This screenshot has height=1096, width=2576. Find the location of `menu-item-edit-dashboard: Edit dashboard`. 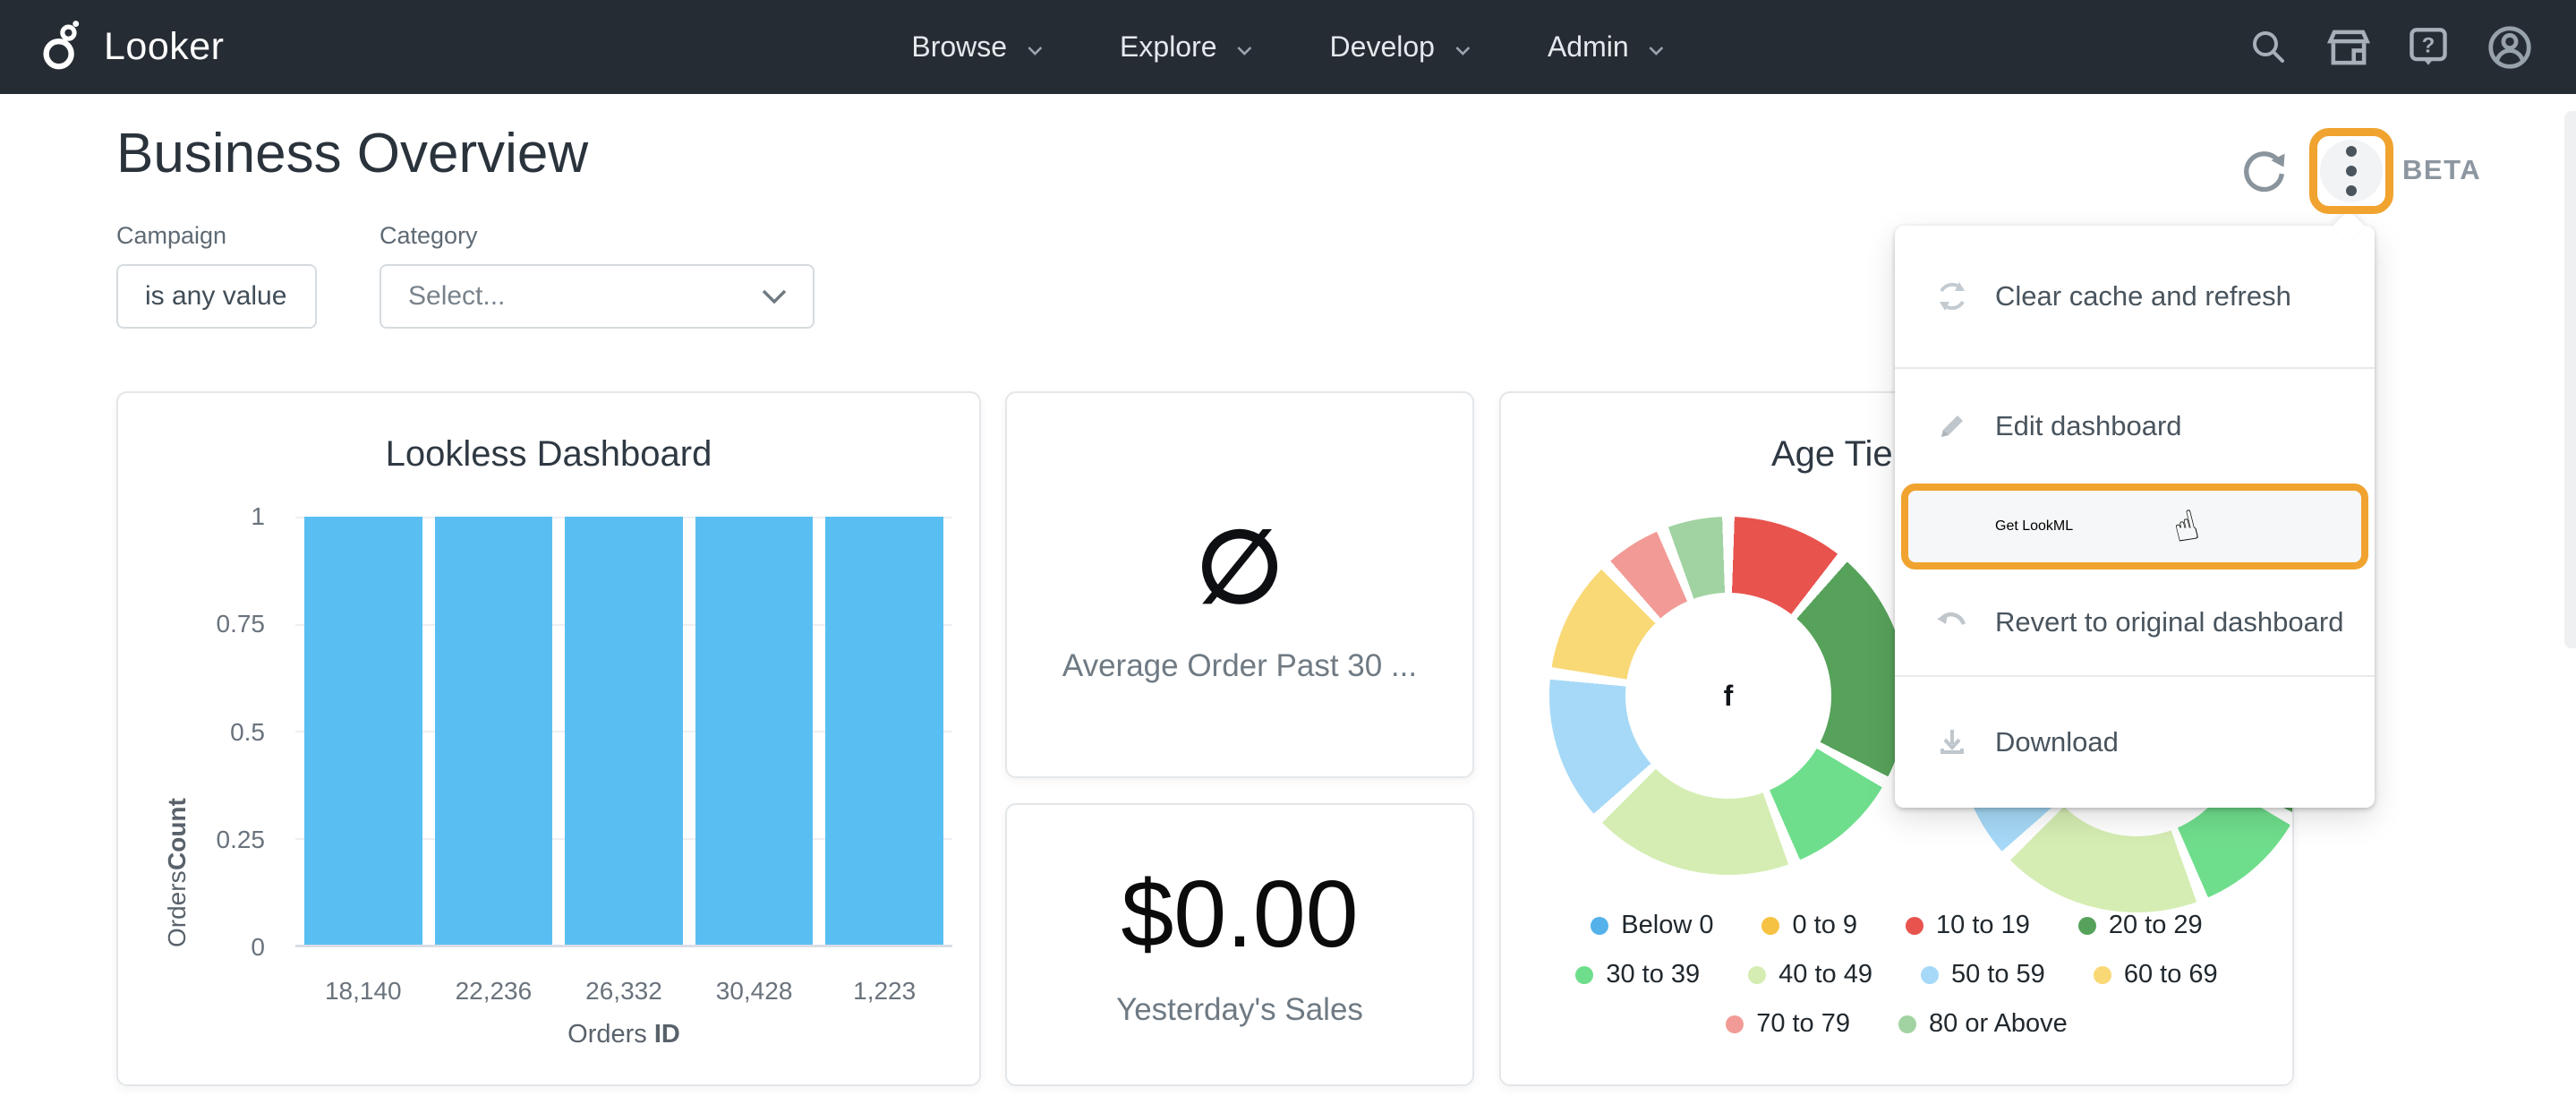

menu-item-edit-dashboard: Edit dashboard is located at coordinates (2135, 427).